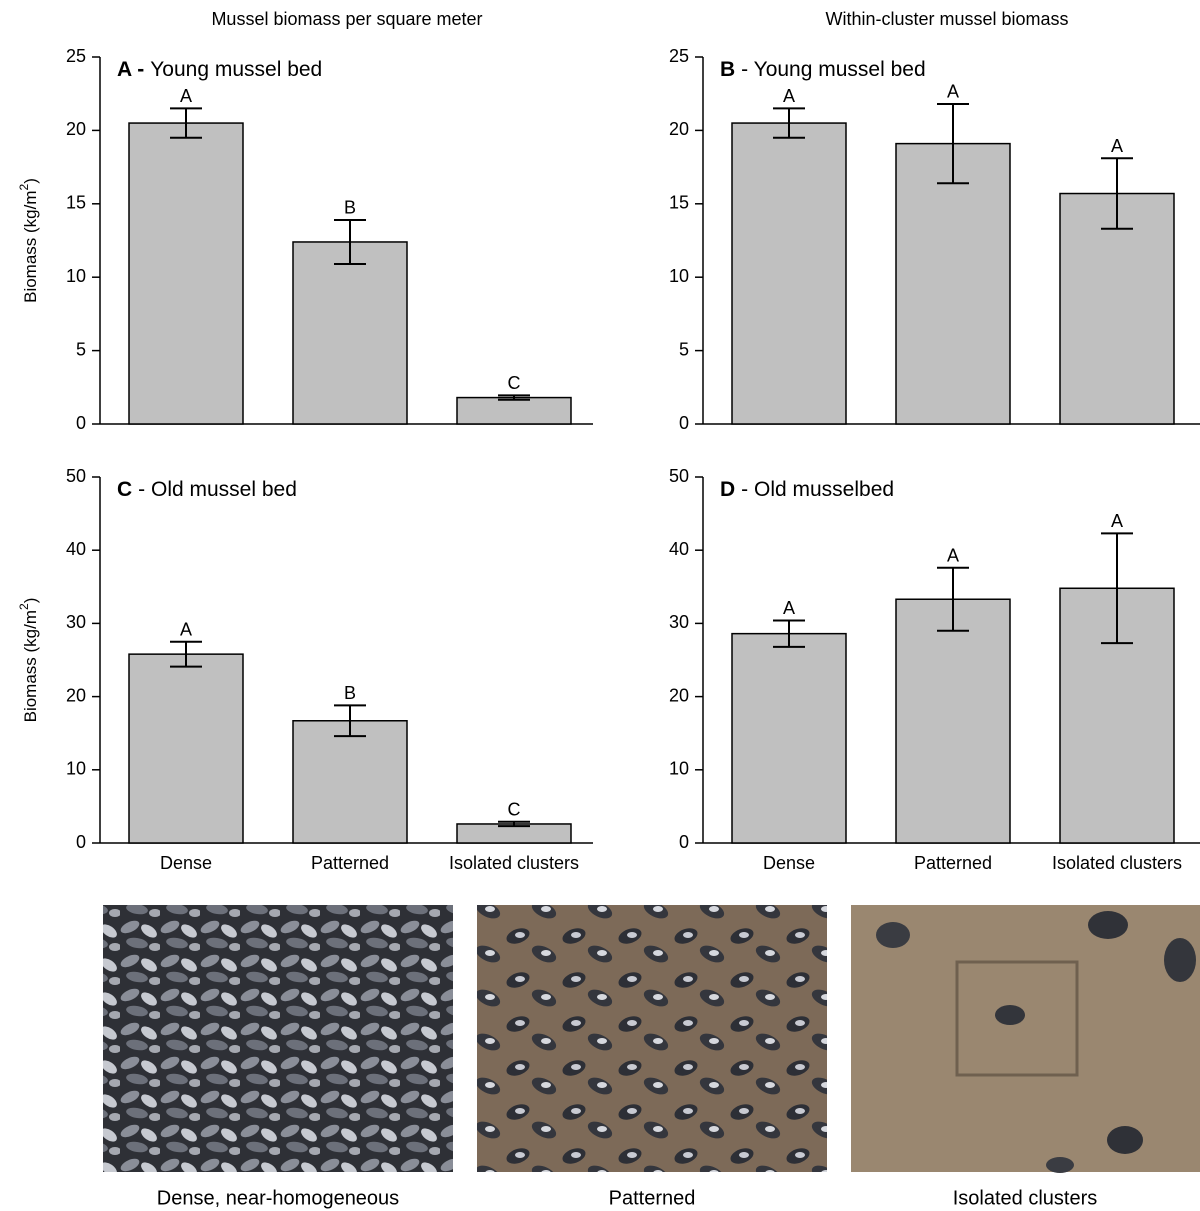  What do you see at coordinates (130, 69) in the screenshot?
I see `panel-label: A -` at bounding box center [130, 69].